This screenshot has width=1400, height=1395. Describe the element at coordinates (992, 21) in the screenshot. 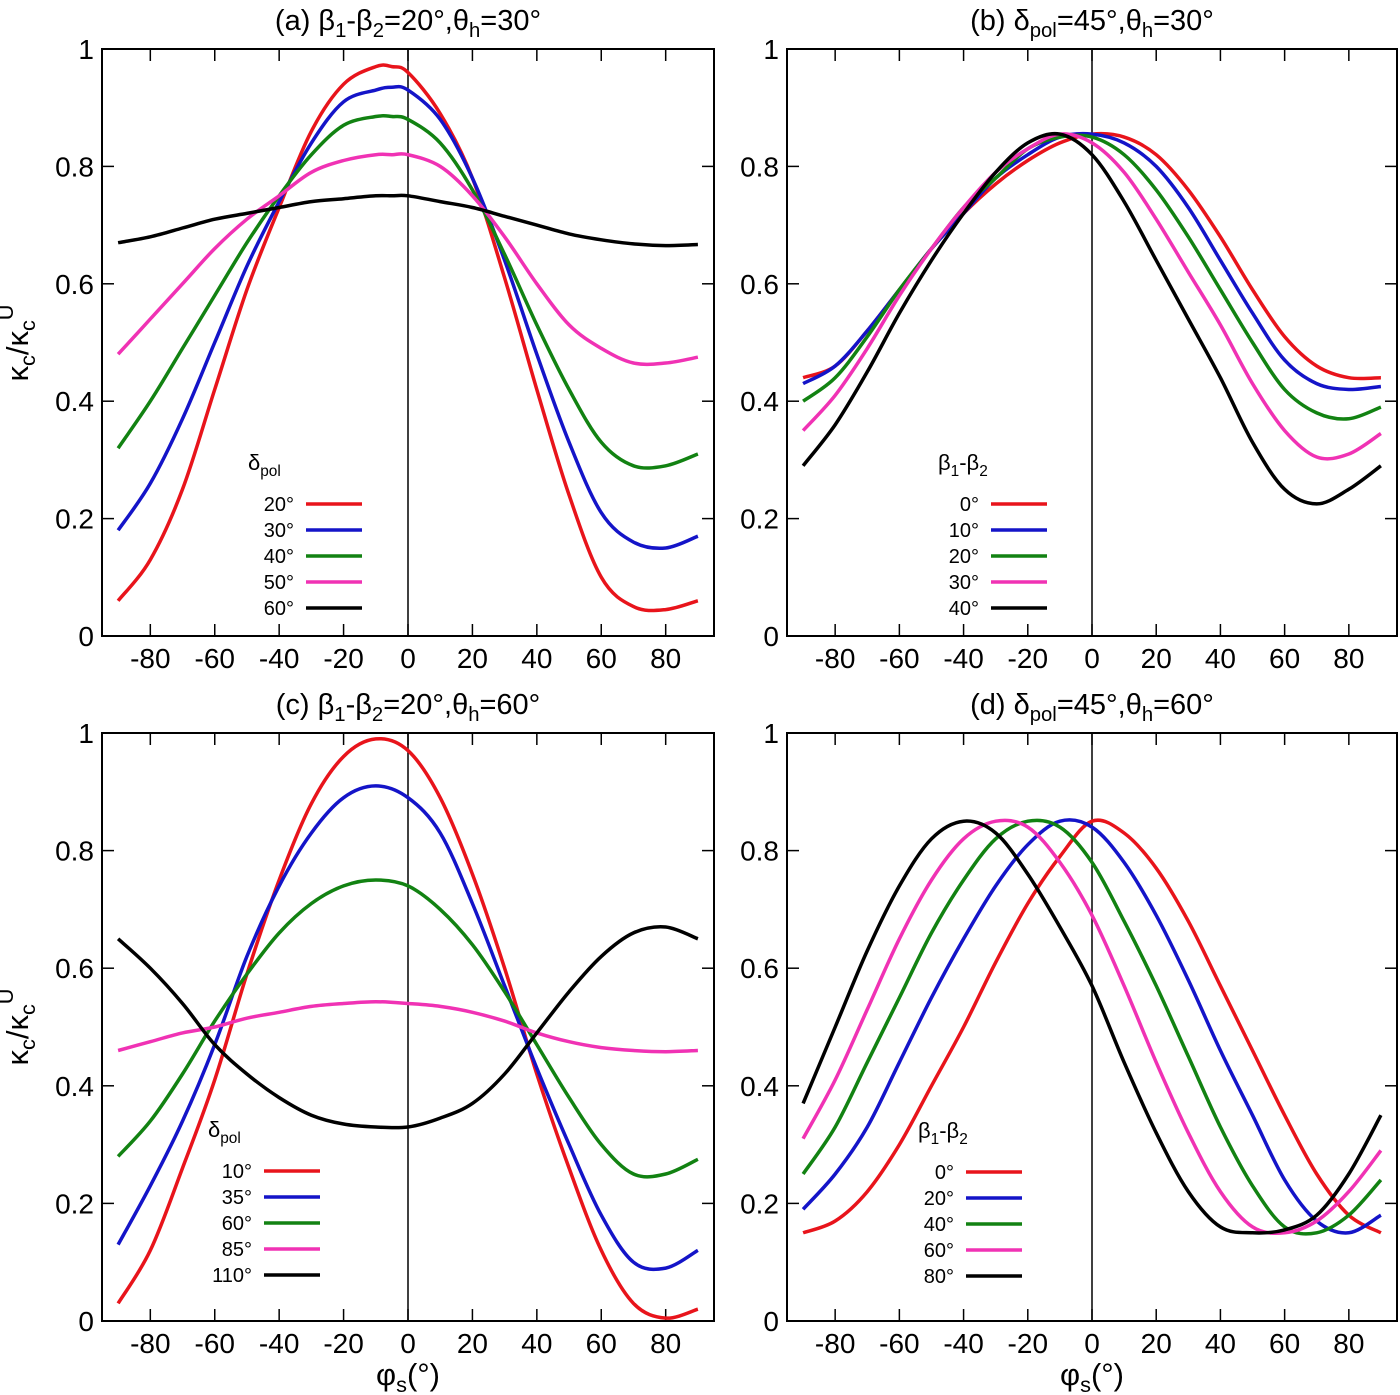

I see `title-prefix: (b)` at that location.